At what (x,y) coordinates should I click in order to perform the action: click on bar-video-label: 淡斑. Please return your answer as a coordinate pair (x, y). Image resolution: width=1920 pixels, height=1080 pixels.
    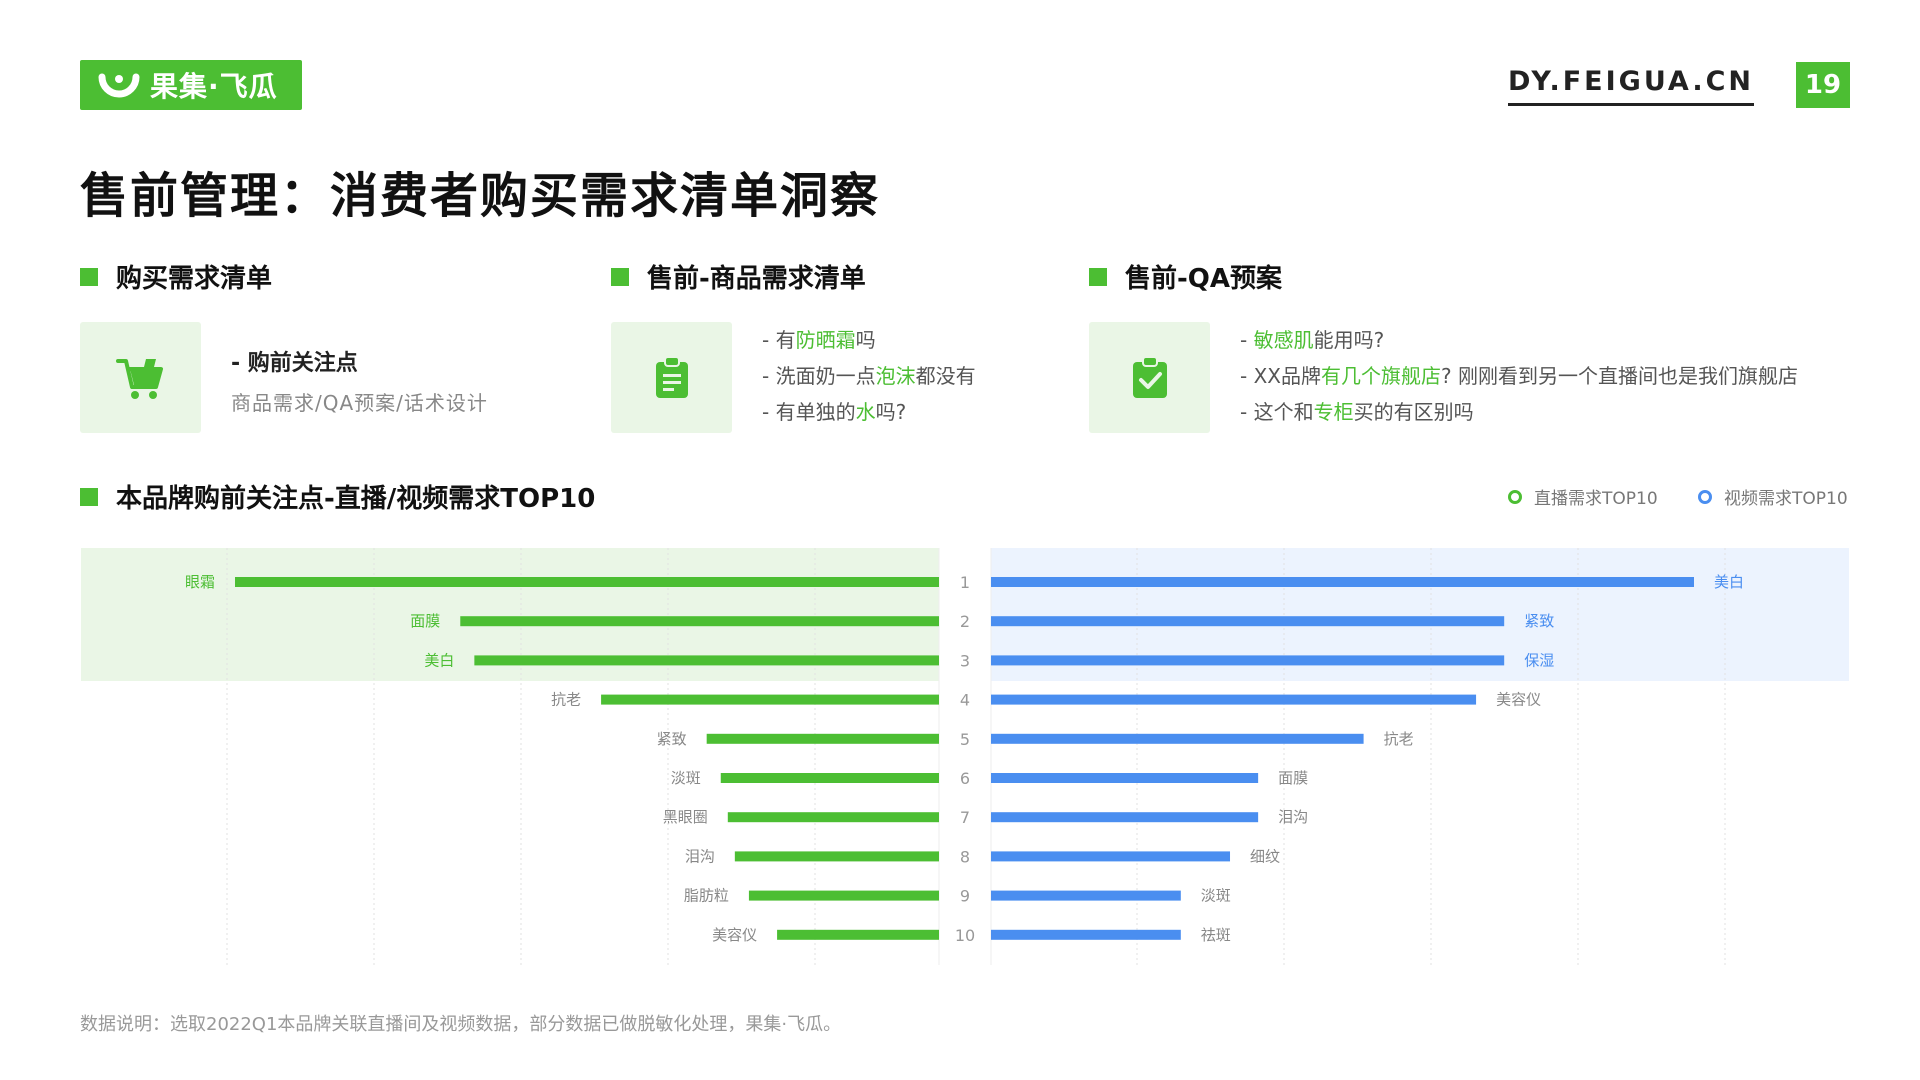
    Looking at the image, I should click on (1216, 896).